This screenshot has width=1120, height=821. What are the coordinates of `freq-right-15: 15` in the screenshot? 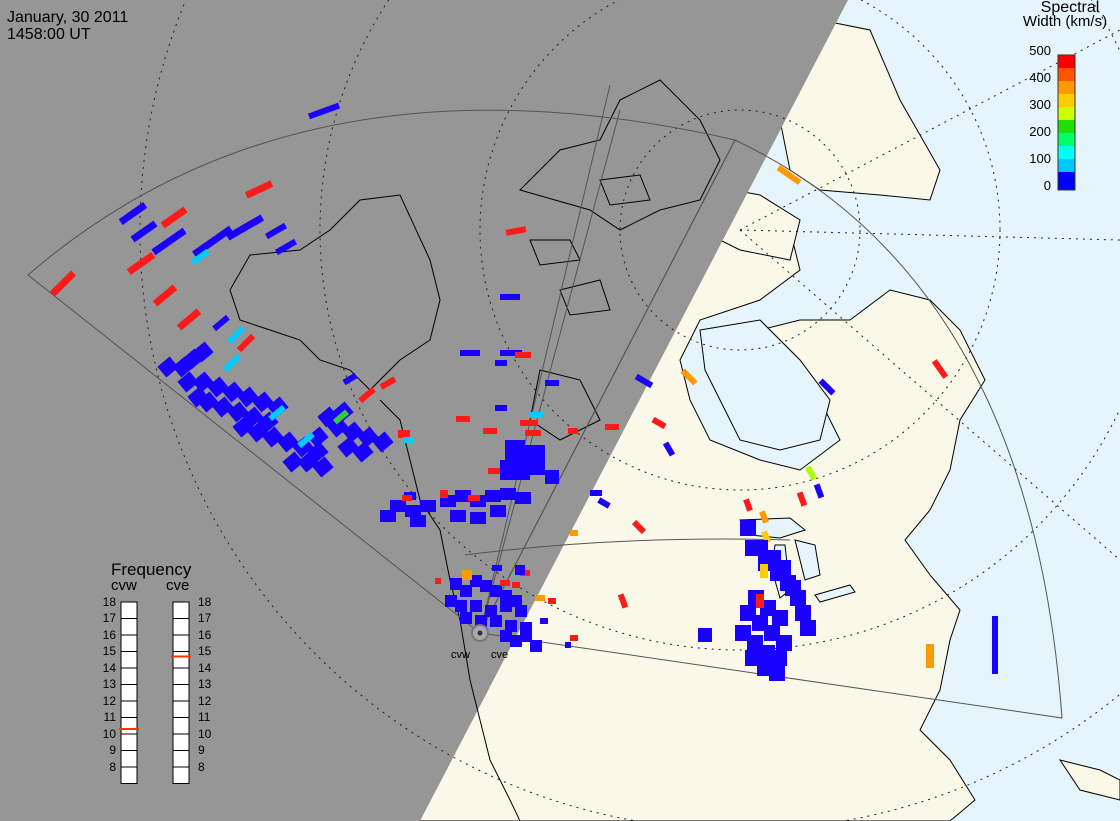 It's located at (205, 651).